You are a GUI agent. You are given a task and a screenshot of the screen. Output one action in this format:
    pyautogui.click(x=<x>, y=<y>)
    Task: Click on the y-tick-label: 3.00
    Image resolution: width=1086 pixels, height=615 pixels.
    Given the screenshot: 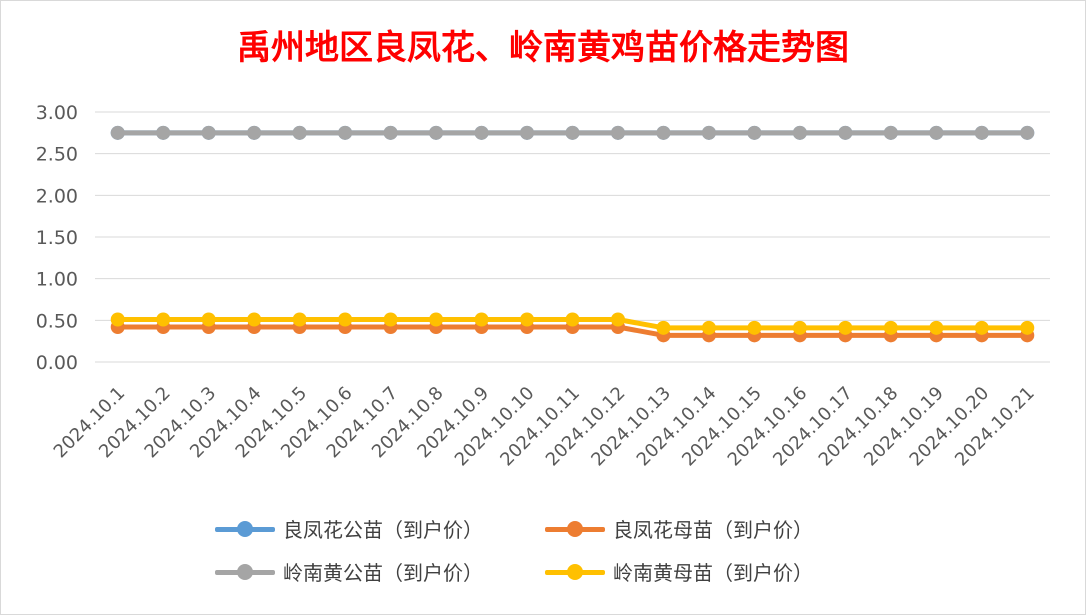 What is the action you would take?
    pyautogui.click(x=57, y=113)
    